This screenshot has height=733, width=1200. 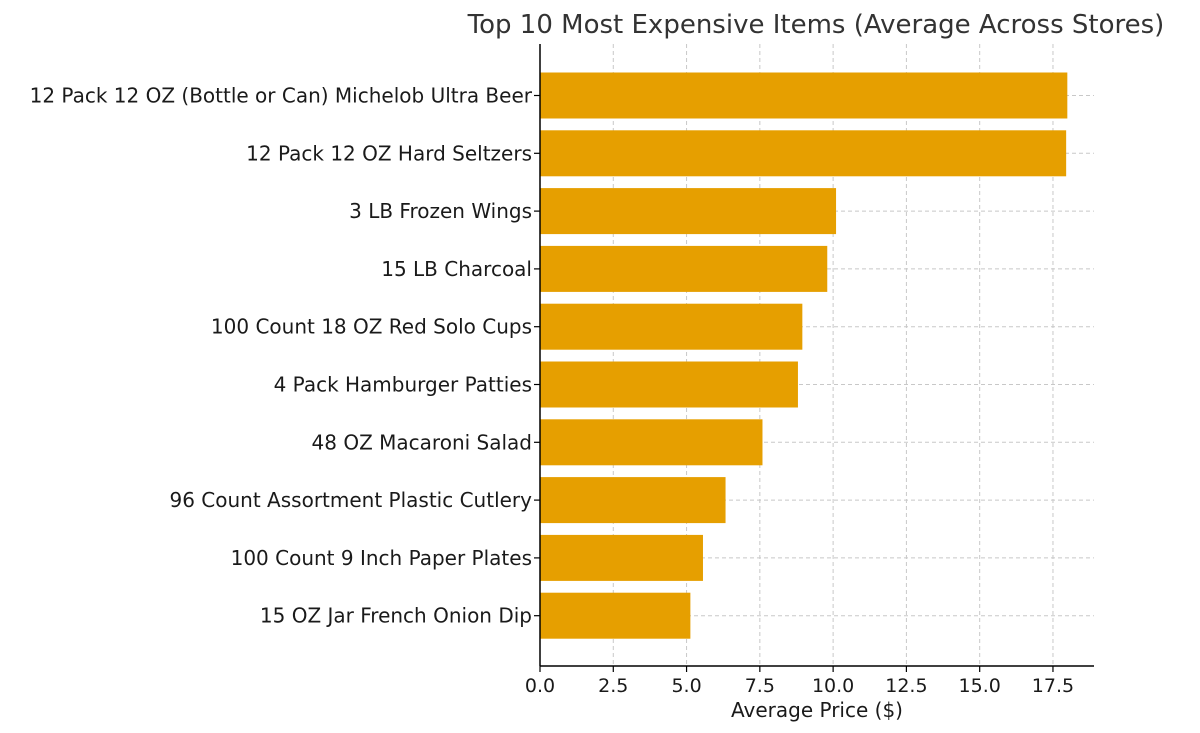 I want to click on category-label: 15 OZ Jar French Onion Dip, so click(x=396, y=616).